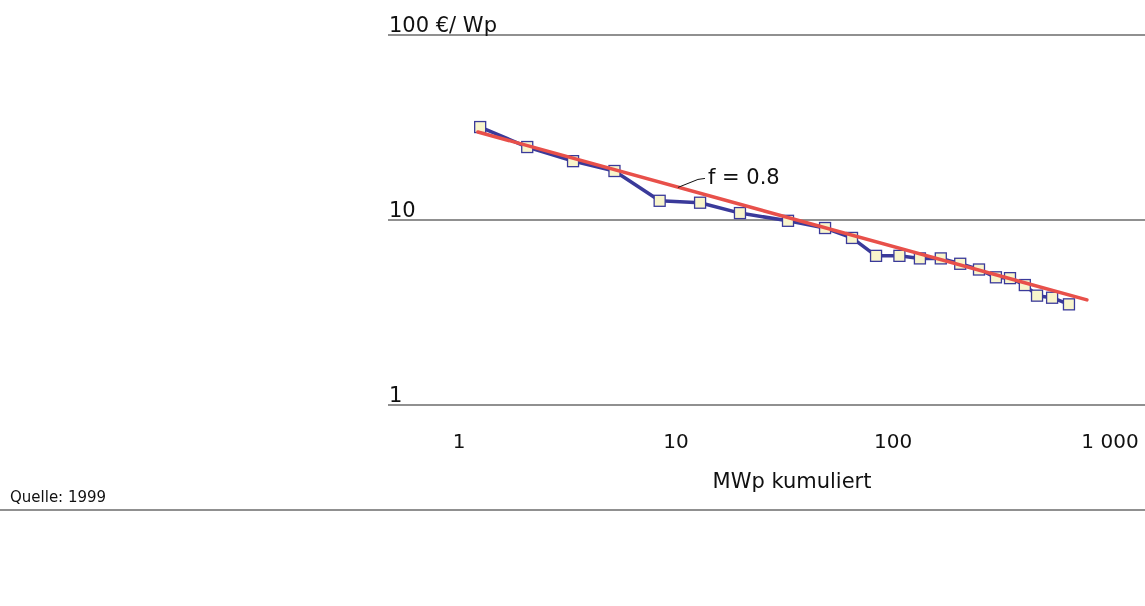  What do you see at coordinates (443, 25) in the screenshot?
I see `y-tick-label: 100 €/ Wp` at bounding box center [443, 25].